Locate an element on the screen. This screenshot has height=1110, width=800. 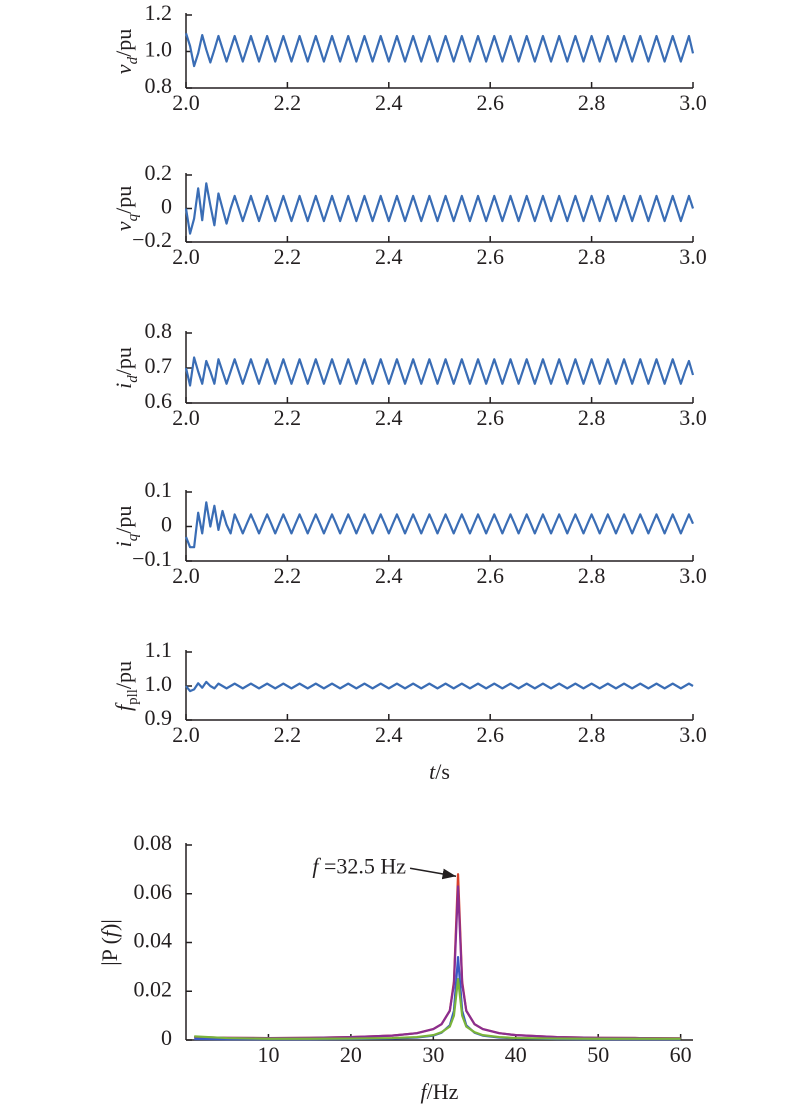
x-tick-label: 20 is located at coordinates (351, 1054).